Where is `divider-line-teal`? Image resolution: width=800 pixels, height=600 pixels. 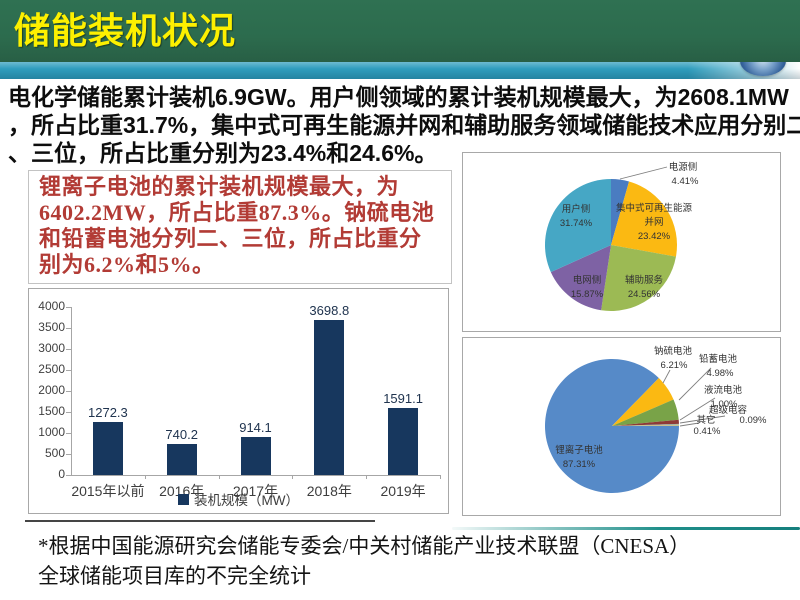 divider-line-teal is located at coordinates (626, 528).